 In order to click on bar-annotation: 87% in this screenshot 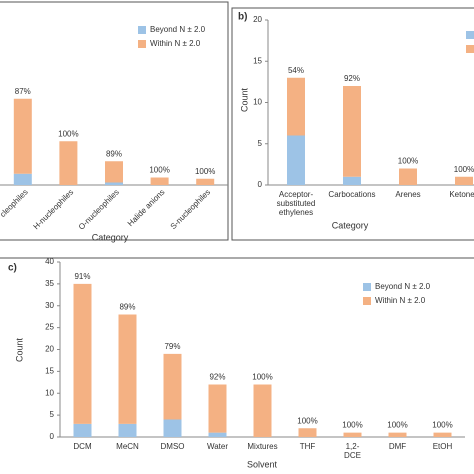, I will do `click(23, 91)`.